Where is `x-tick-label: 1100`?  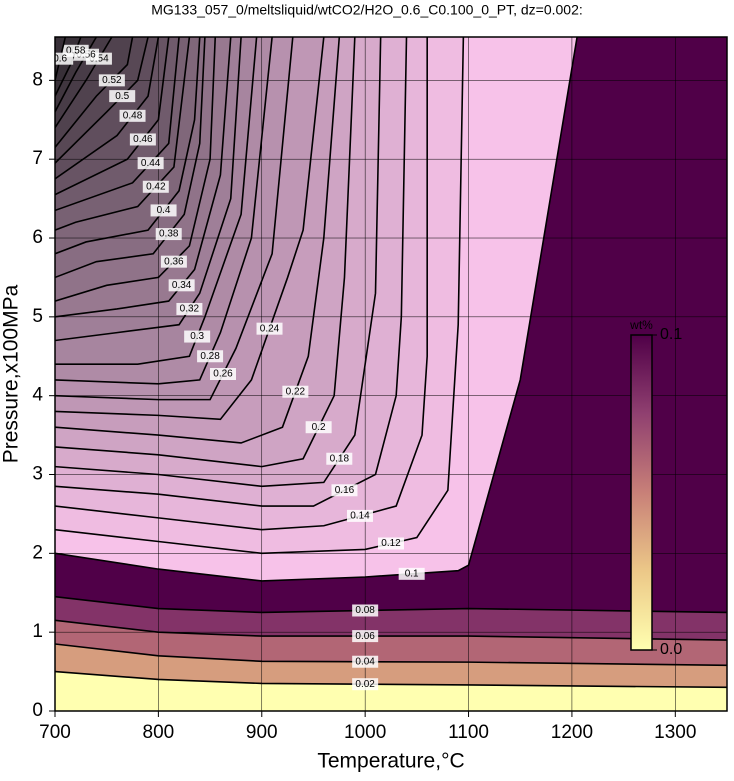
x-tick-label: 1100 is located at coordinates (468, 732).